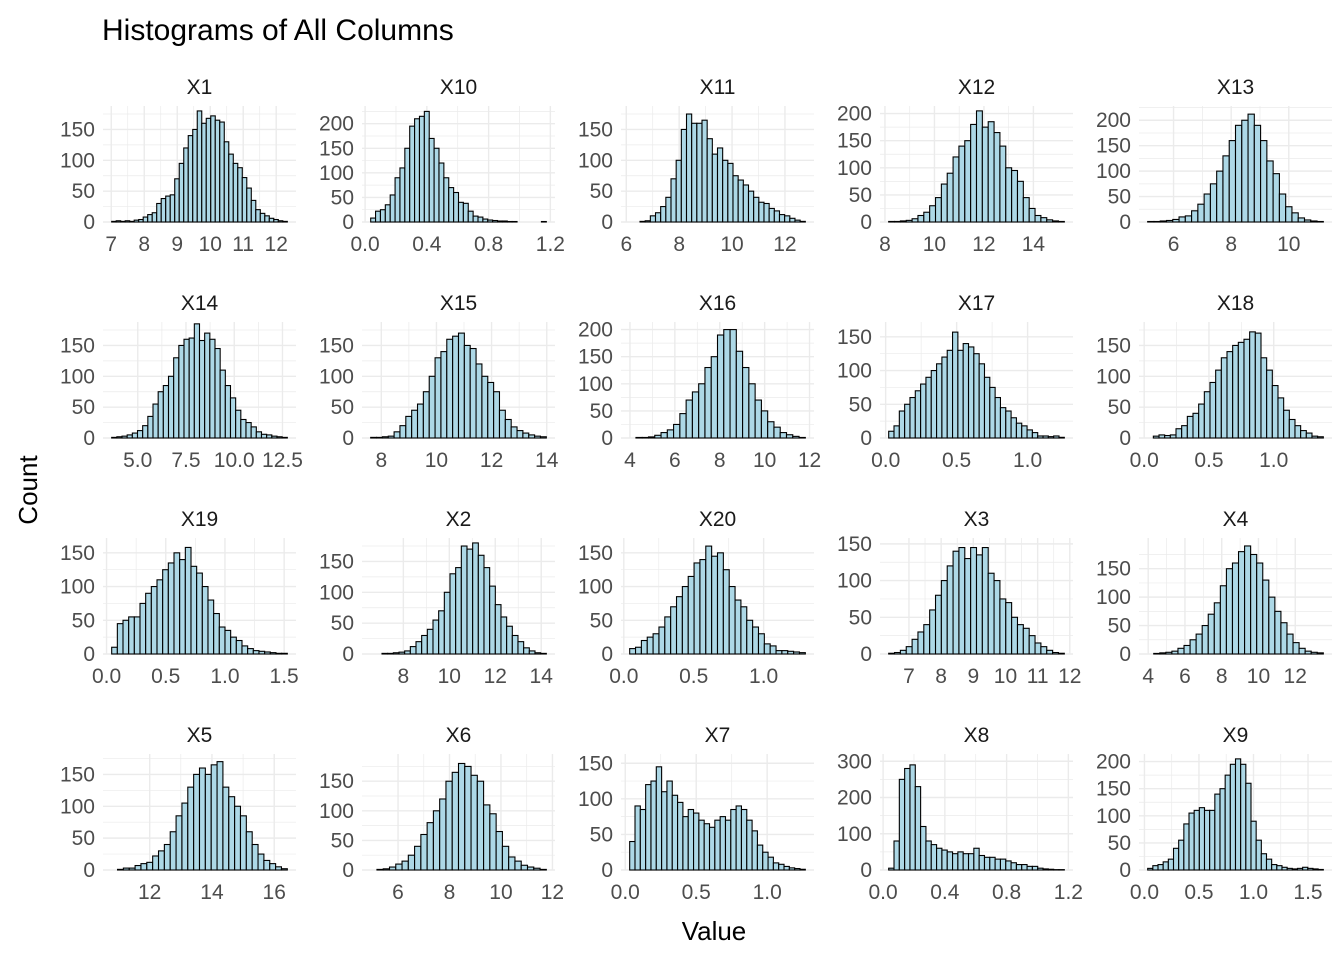 This screenshot has height=965, width=1344. What do you see at coordinates (1185, 676) in the screenshot?
I see `x-tick-label: 6` at bounding box center [1185, 676].